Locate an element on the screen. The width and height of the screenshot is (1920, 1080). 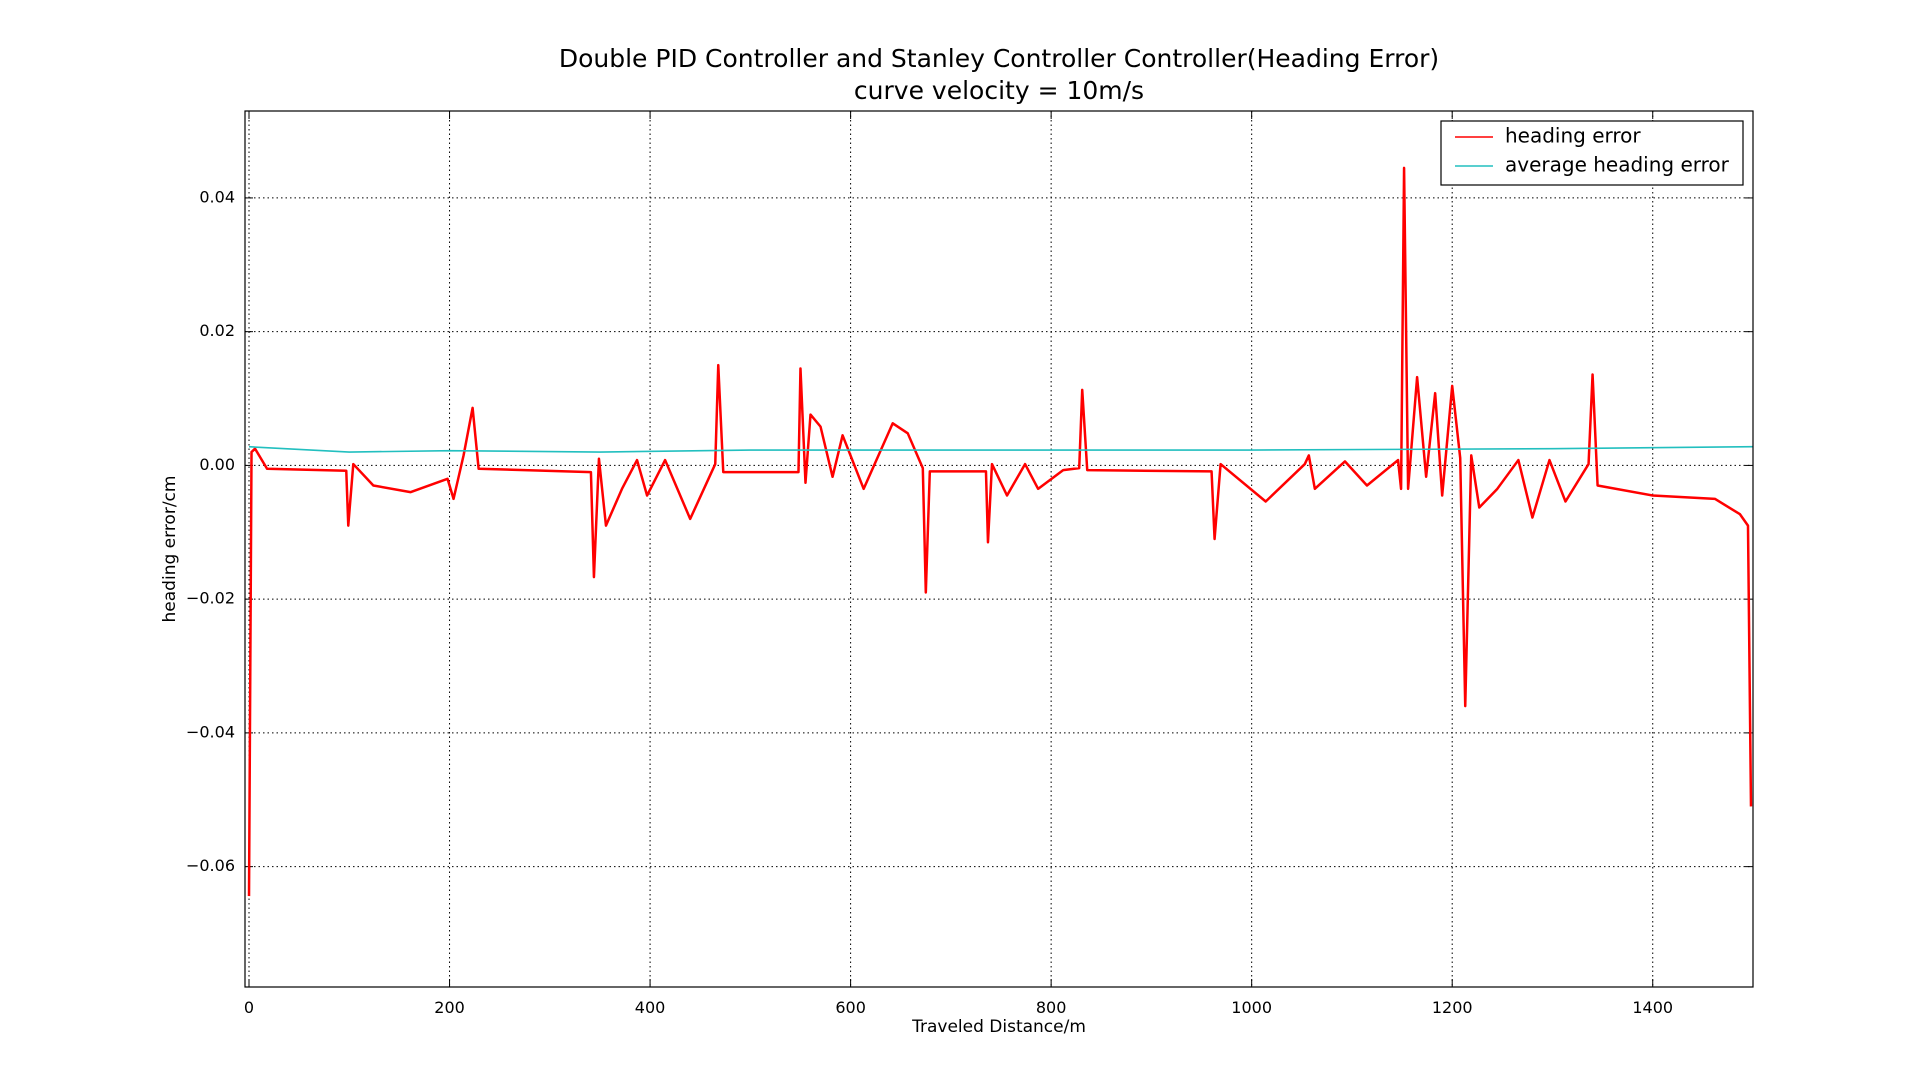
legend-label: heading error is located at coordinates (1573, 136).